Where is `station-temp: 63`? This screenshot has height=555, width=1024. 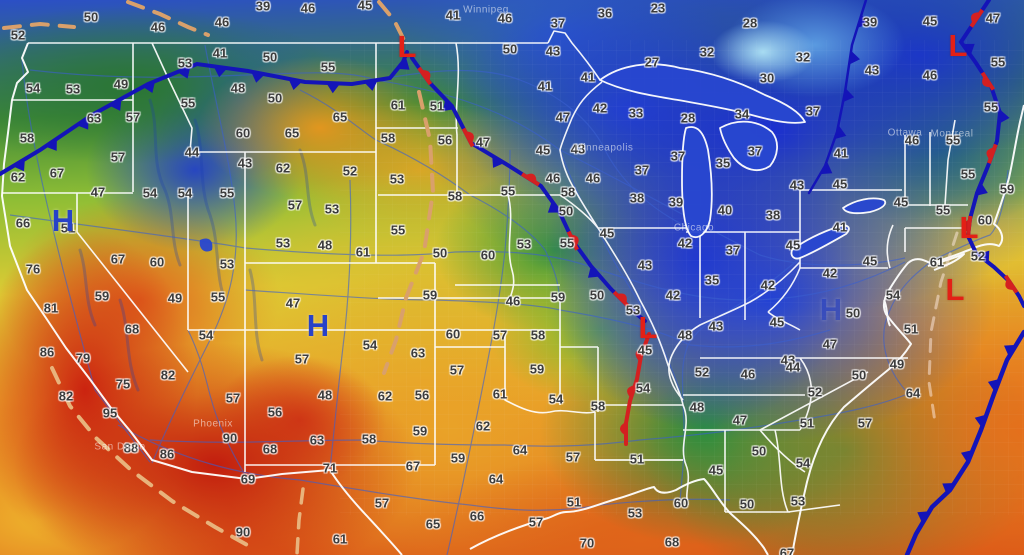
station-temp: 63 is located at coordinates (317, 440).